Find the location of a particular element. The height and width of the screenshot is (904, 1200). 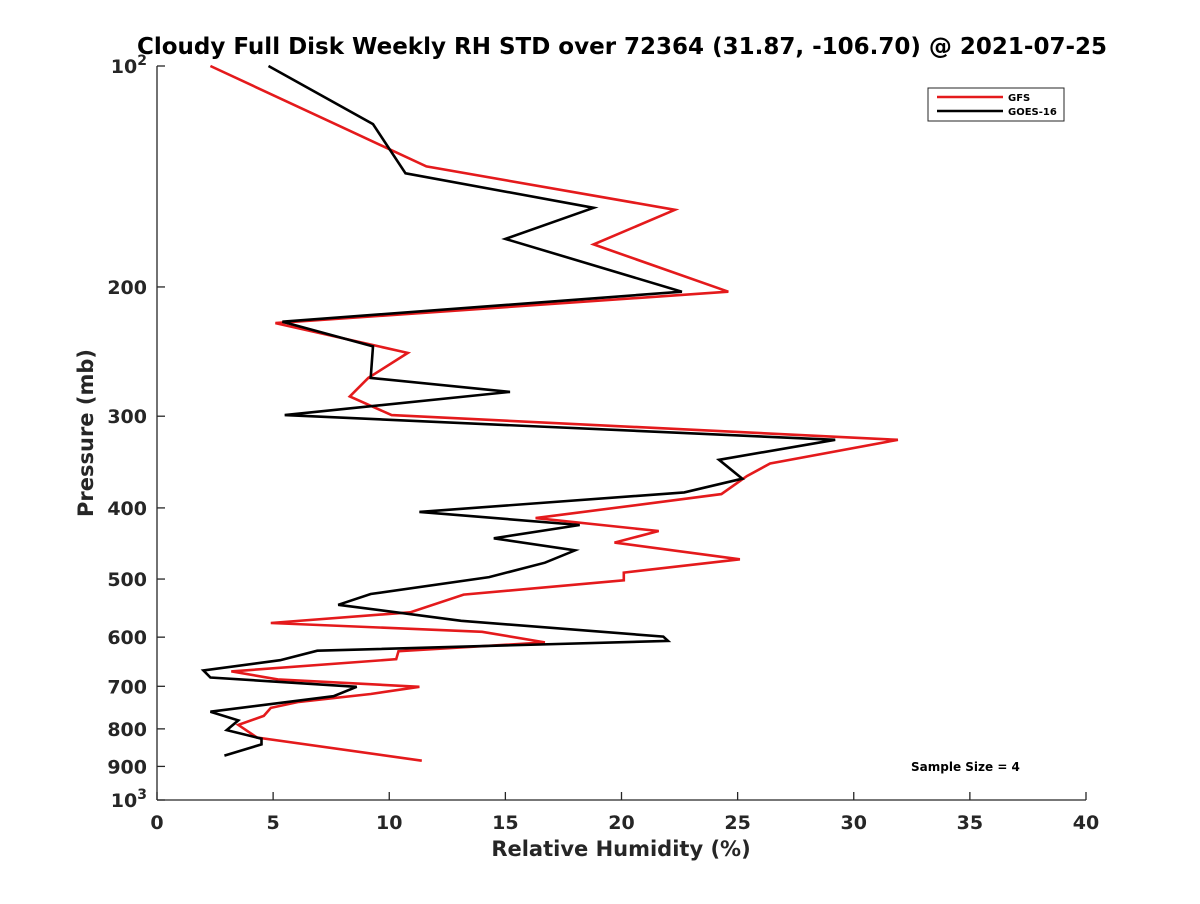

x-tick-label: 0 is located at coordinates (156, 823).